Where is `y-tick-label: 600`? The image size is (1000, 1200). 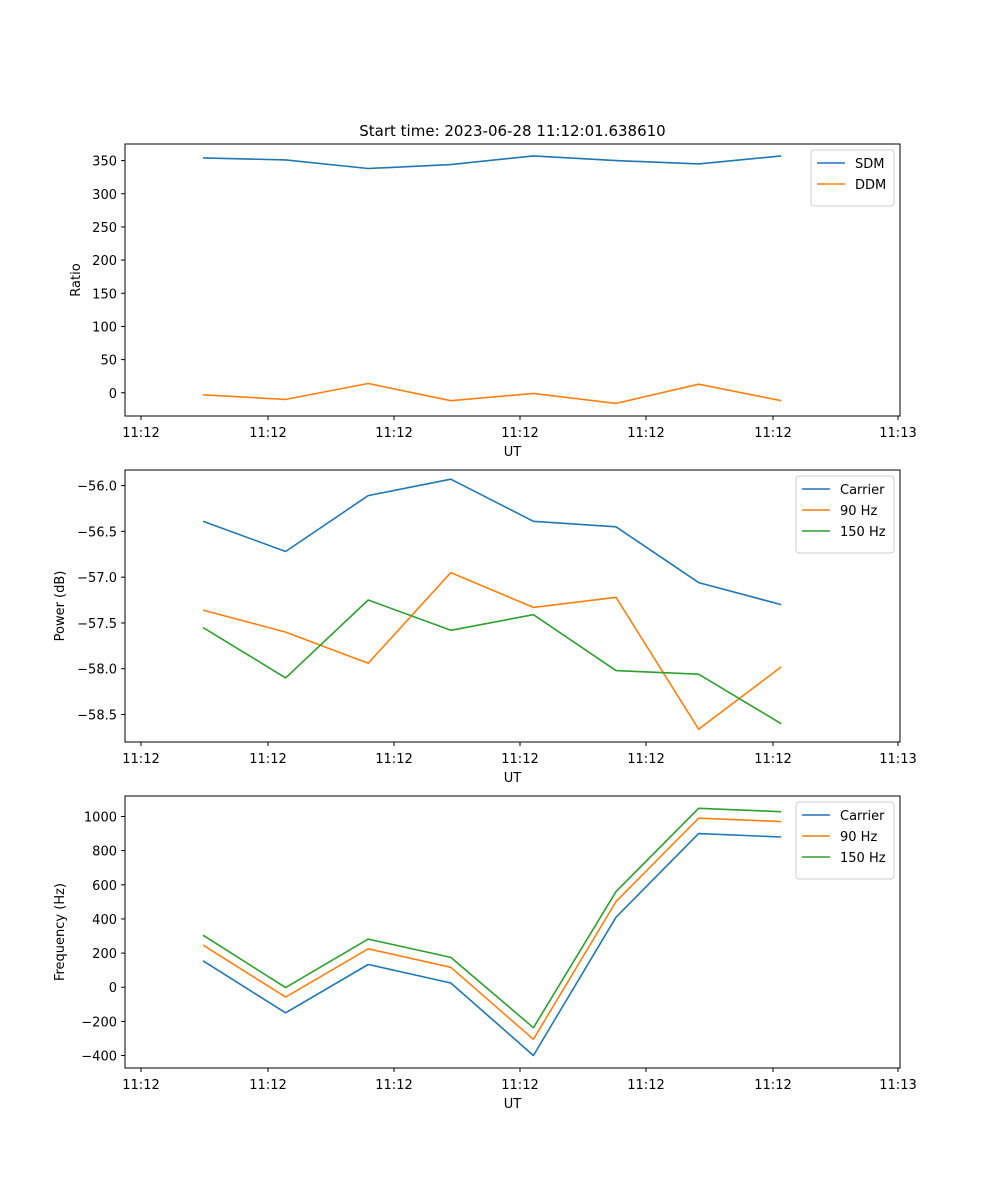 y-tick-label: 600 is located at coordinates (104, 886).